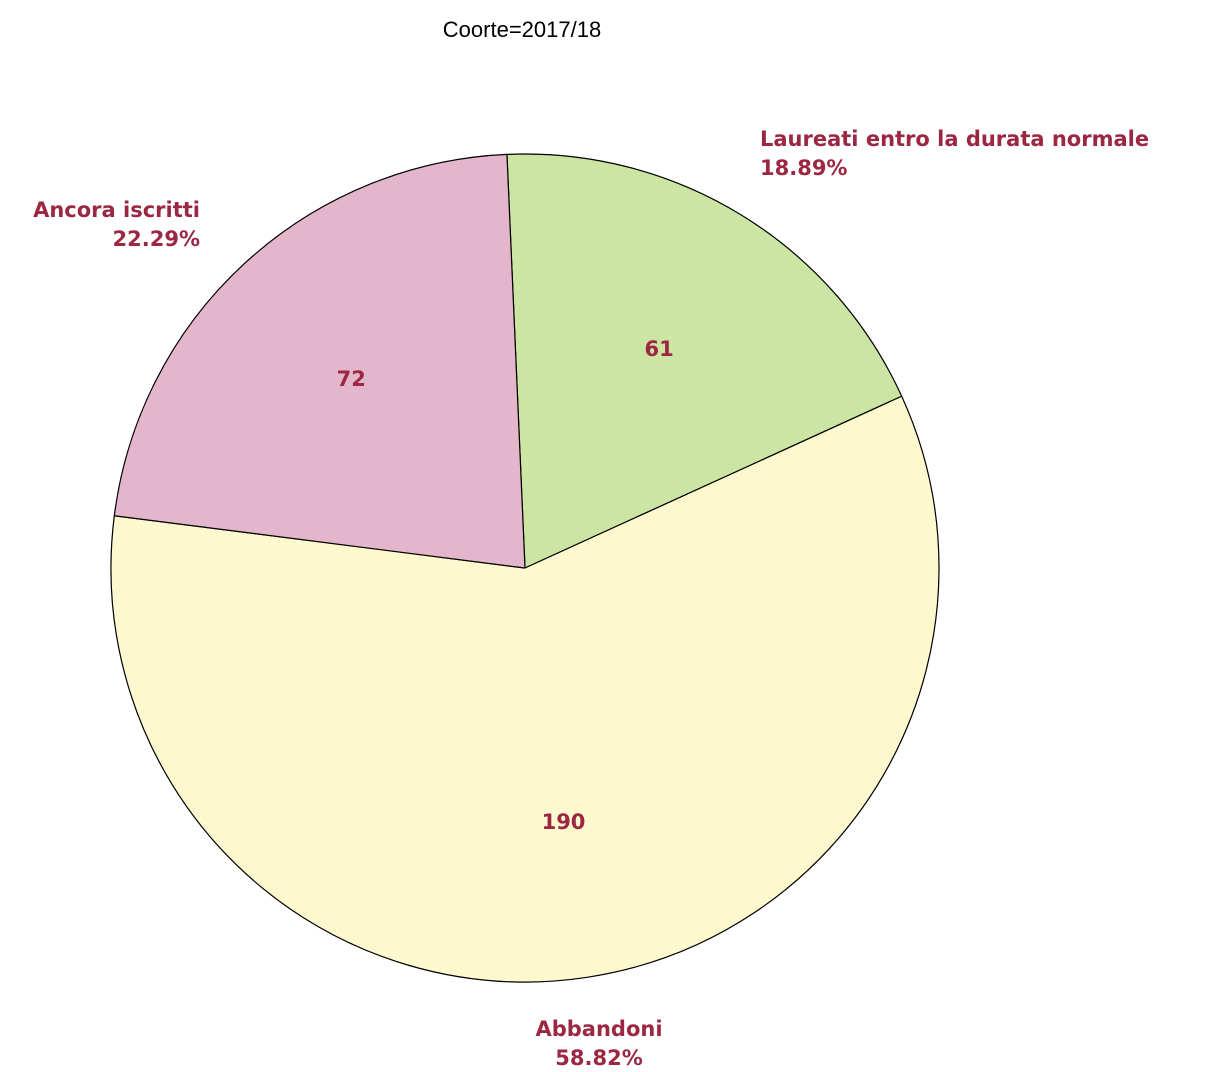 This screenshot has width=1208, height=1072. I want to click on value-labels: 61 190 72, so click(505, 585).